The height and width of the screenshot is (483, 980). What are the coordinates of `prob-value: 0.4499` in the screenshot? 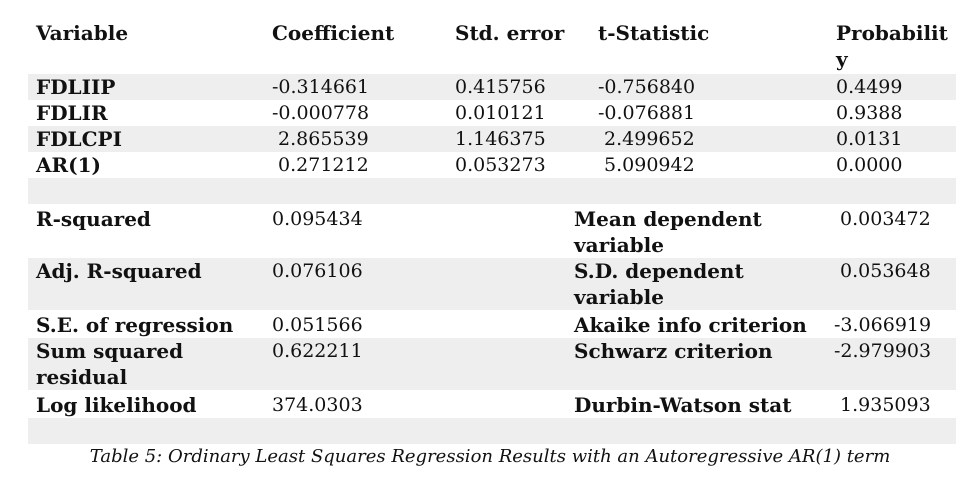 It's located at (869, 87).